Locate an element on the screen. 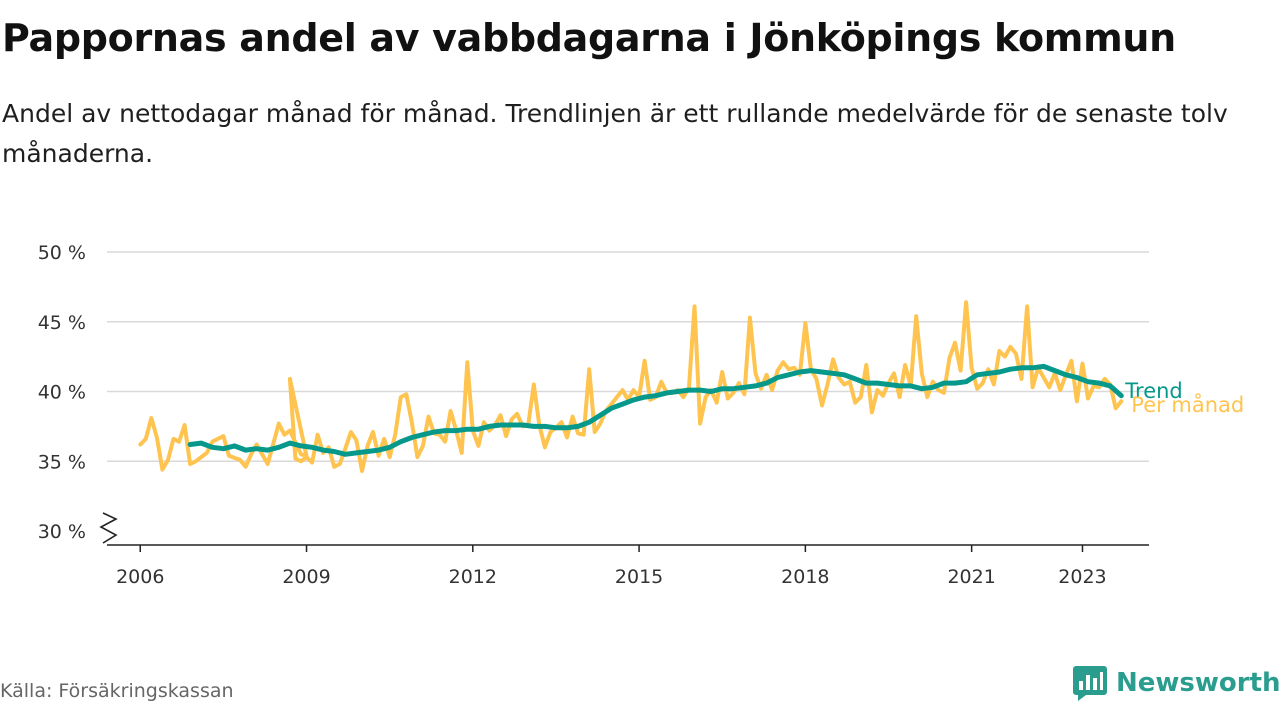 The height and width of the screenshot is (720, 1280). y-tick-label-35: 35 % is located at coordinates (62, 462).